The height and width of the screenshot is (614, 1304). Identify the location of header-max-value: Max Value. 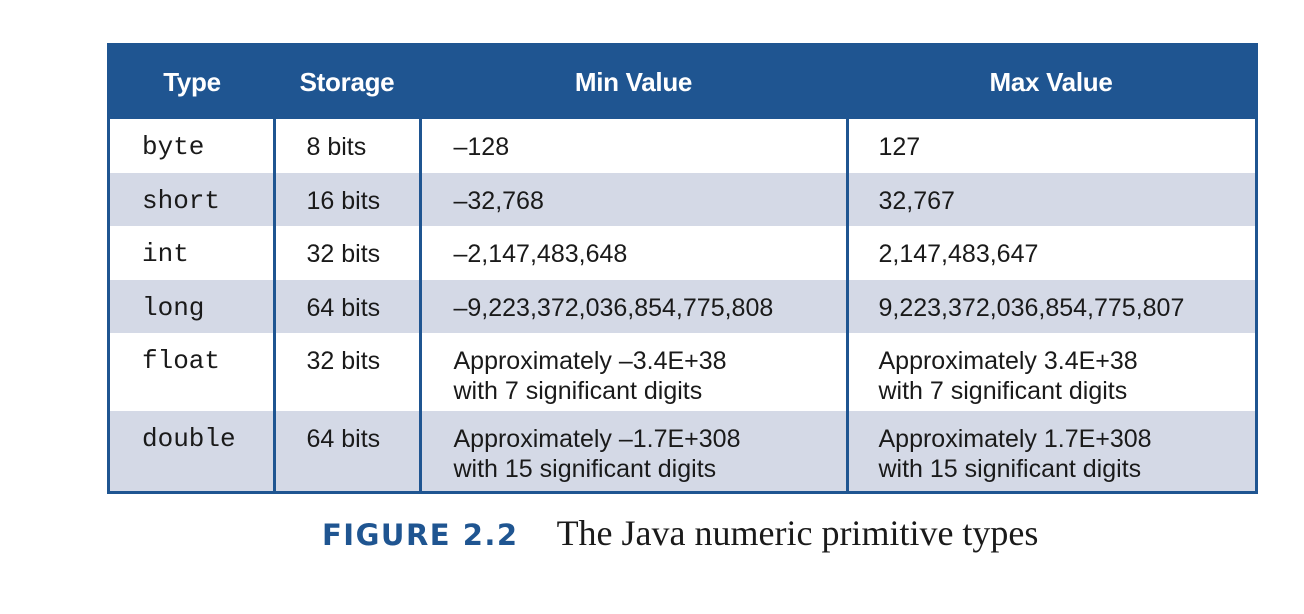
(1051, 82).